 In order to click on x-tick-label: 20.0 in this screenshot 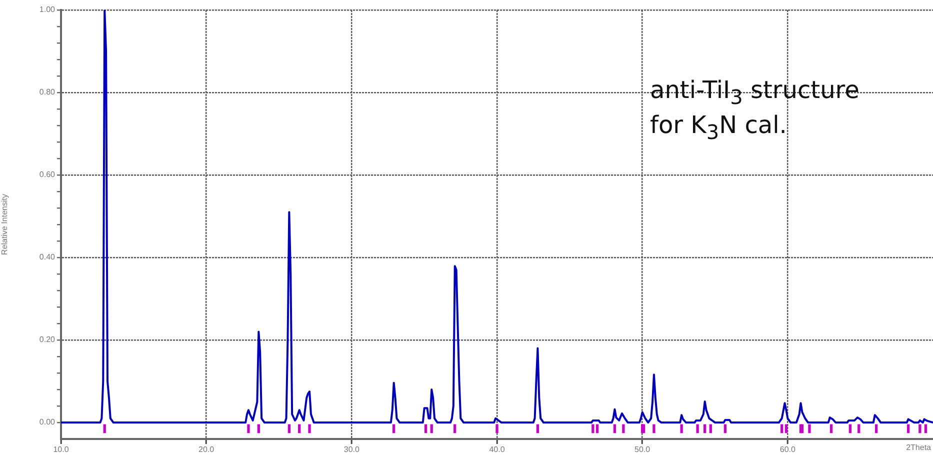, I will do `click(206, 449)`.